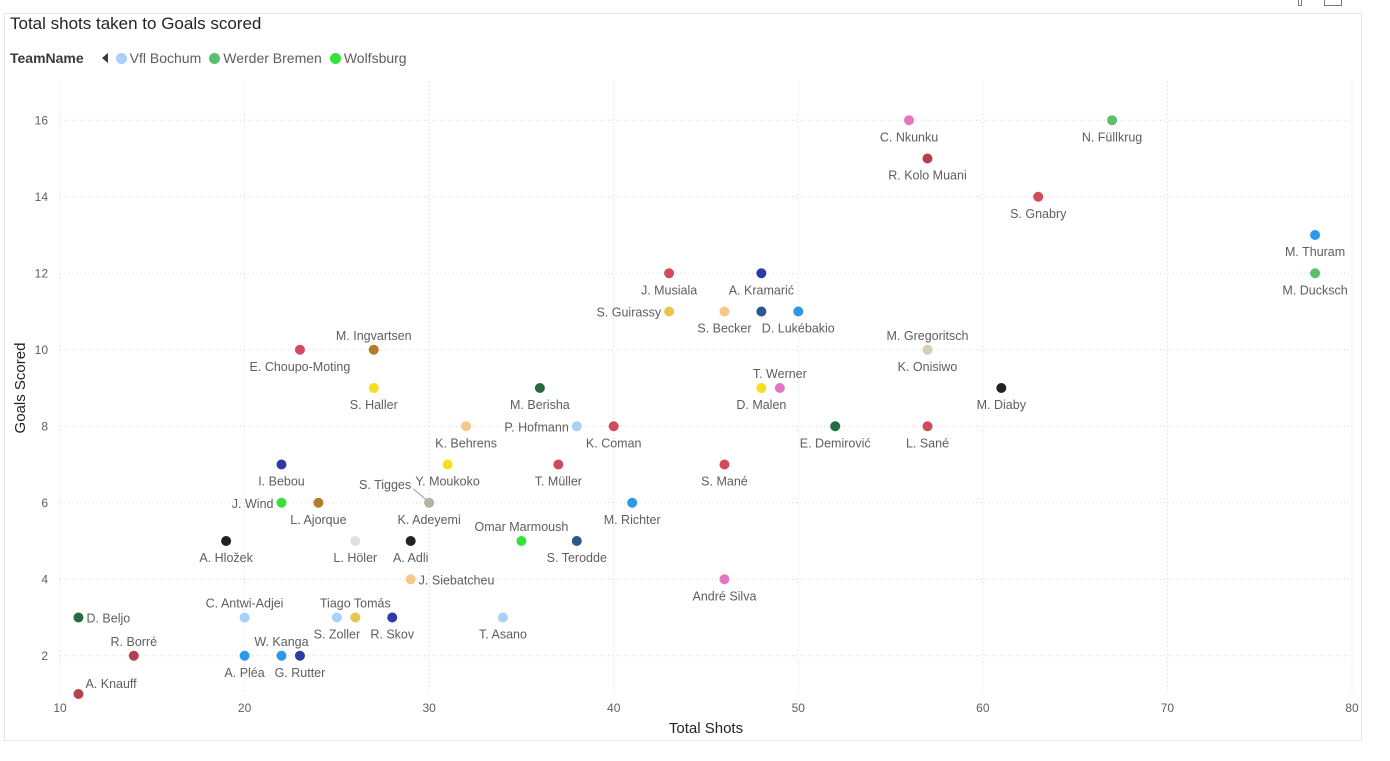  Describe the element at coordinates (799, 708) in the screenshot. I see `x-tick-label: 50` at that location.